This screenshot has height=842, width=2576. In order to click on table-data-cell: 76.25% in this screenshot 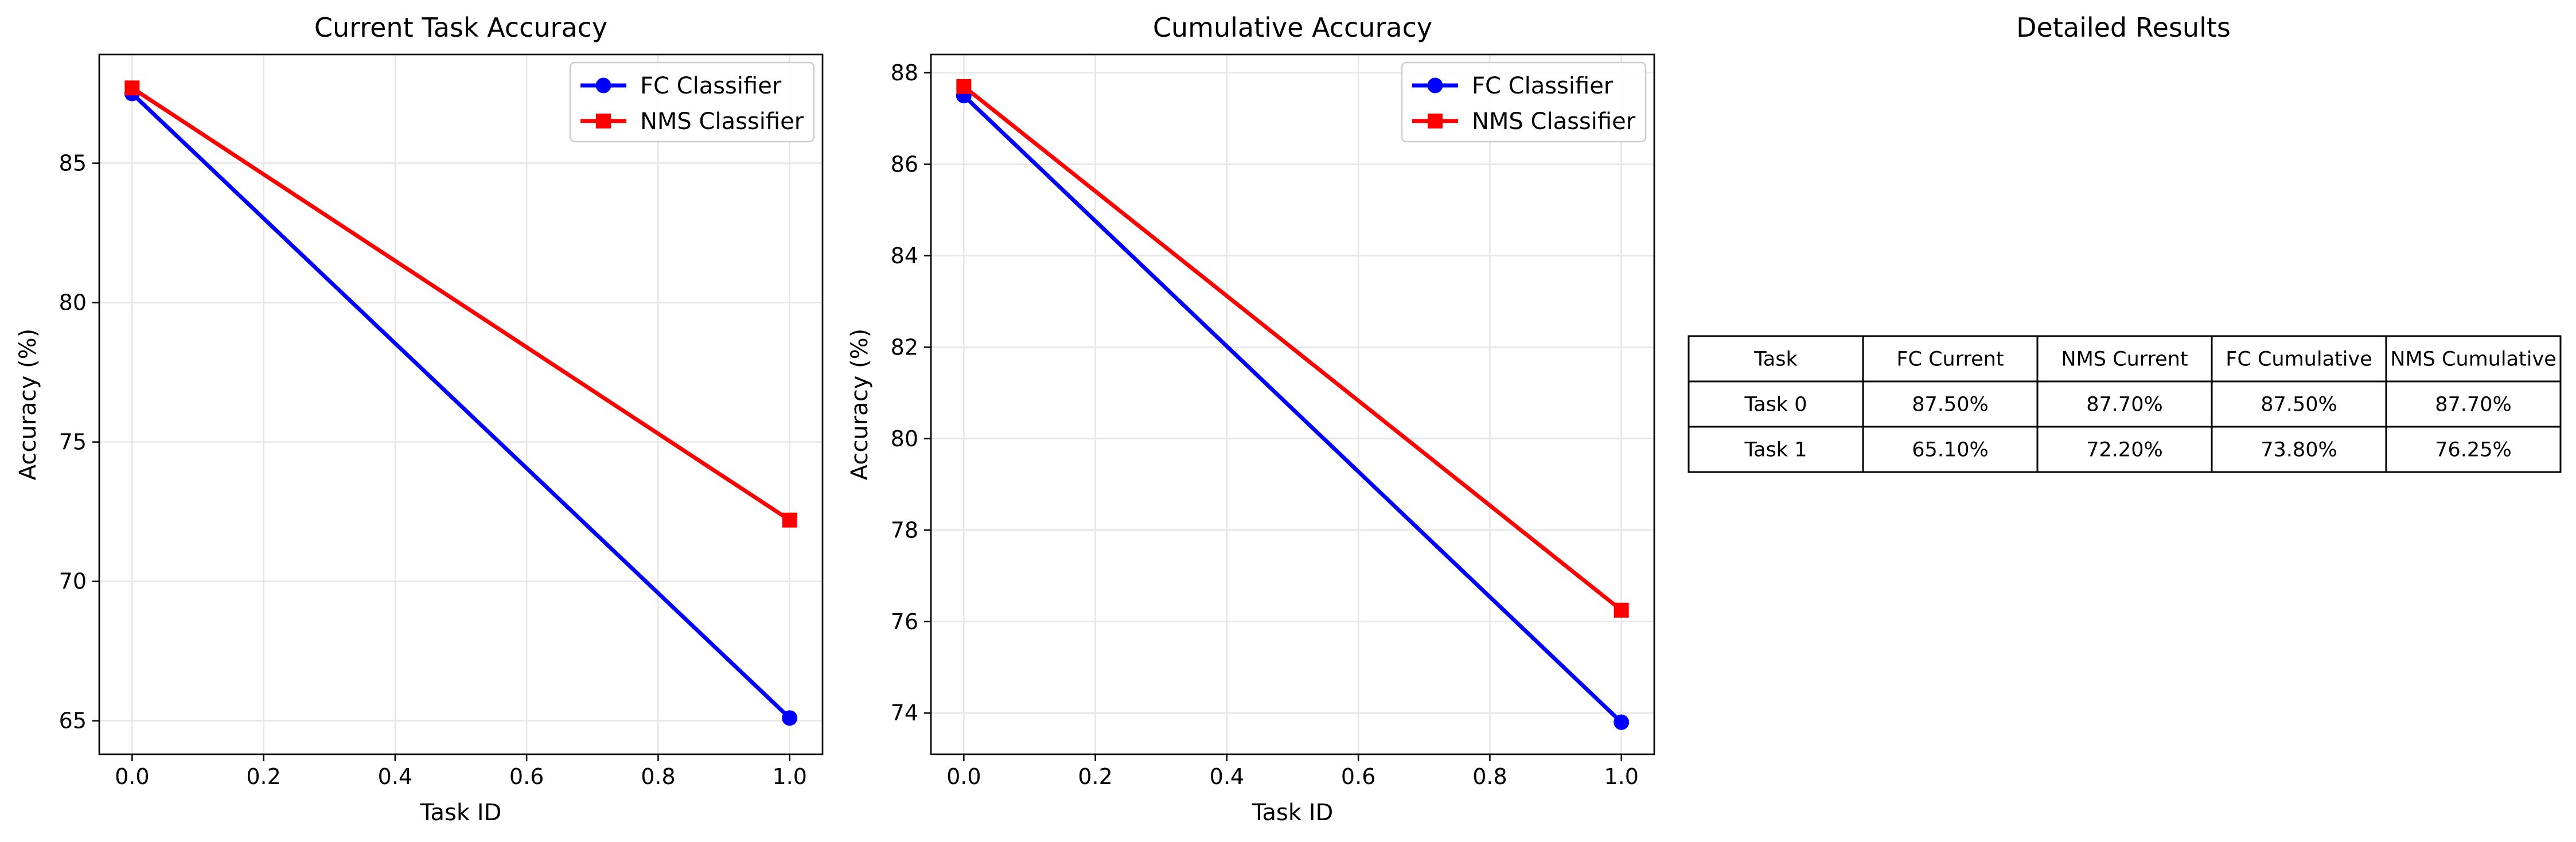, I will do `click(2473, 450)`.